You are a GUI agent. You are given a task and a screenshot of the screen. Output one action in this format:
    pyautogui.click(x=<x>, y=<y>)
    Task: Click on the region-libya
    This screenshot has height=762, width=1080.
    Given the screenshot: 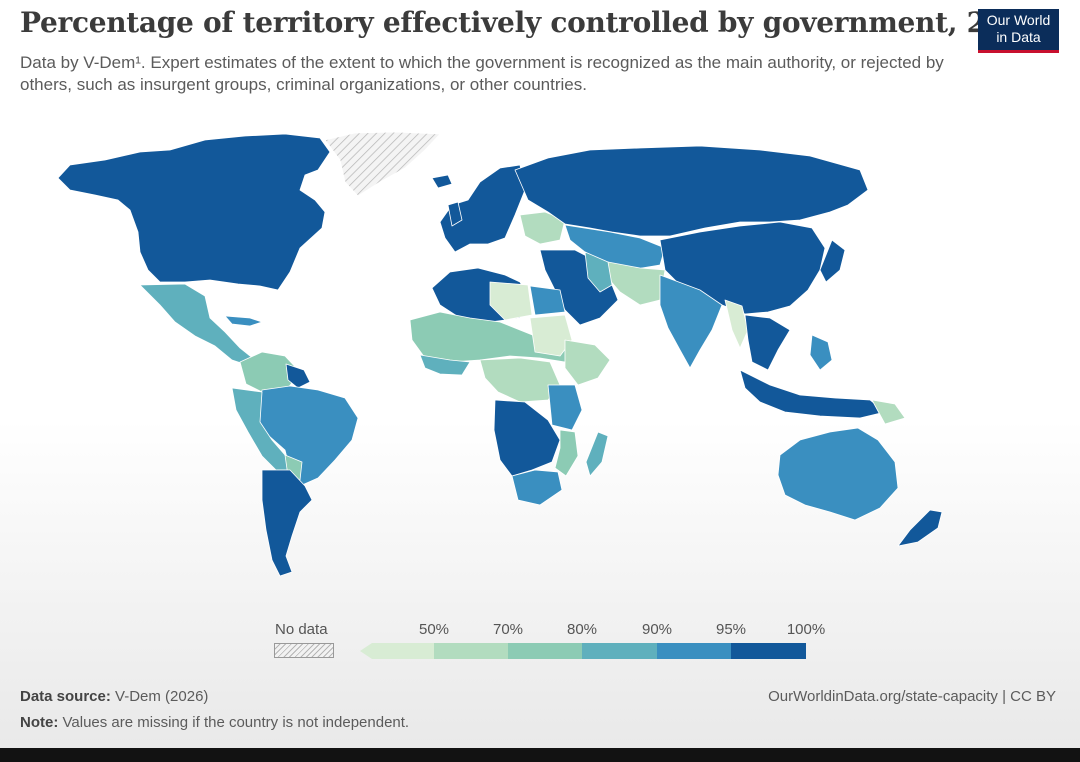 What is the action you would take?
    pyautogui.click(x=511, y=301)
    